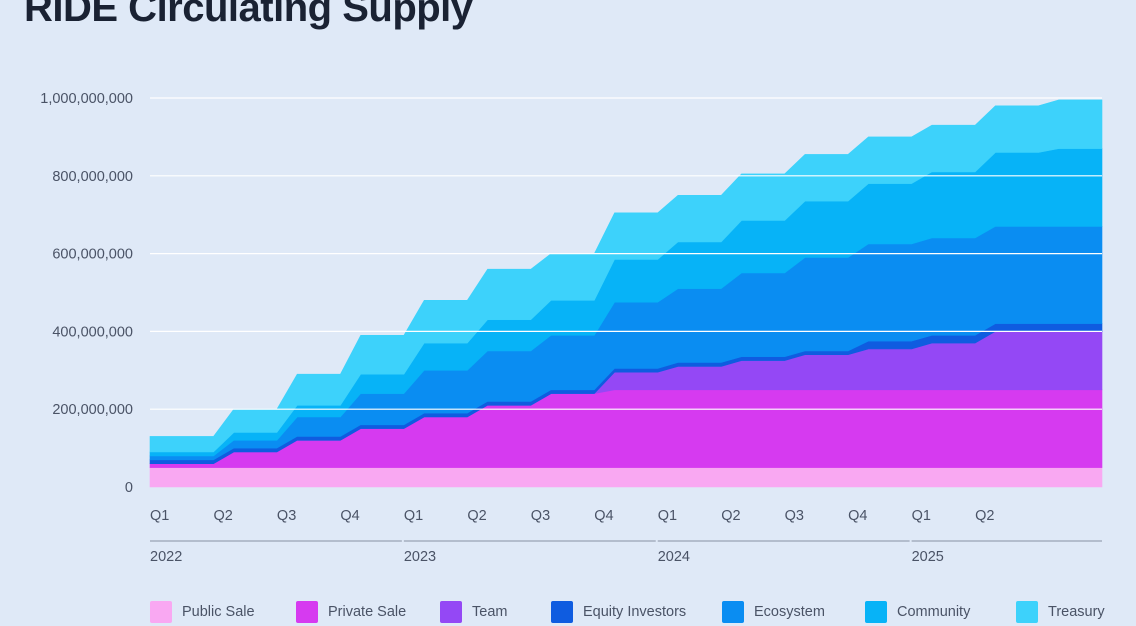 This screenshot has height=626, width=1136. What do you see at coordinates (490, 612) in the screenshot?
I see `legend-label: Team` at bounding box center [490, 612].